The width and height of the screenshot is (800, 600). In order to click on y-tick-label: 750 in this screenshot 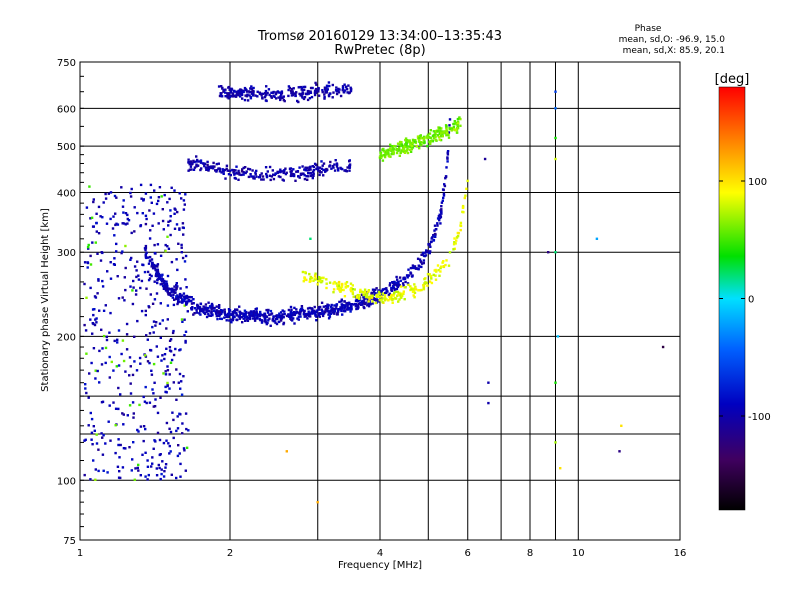, I will do `click(66, 63)`.